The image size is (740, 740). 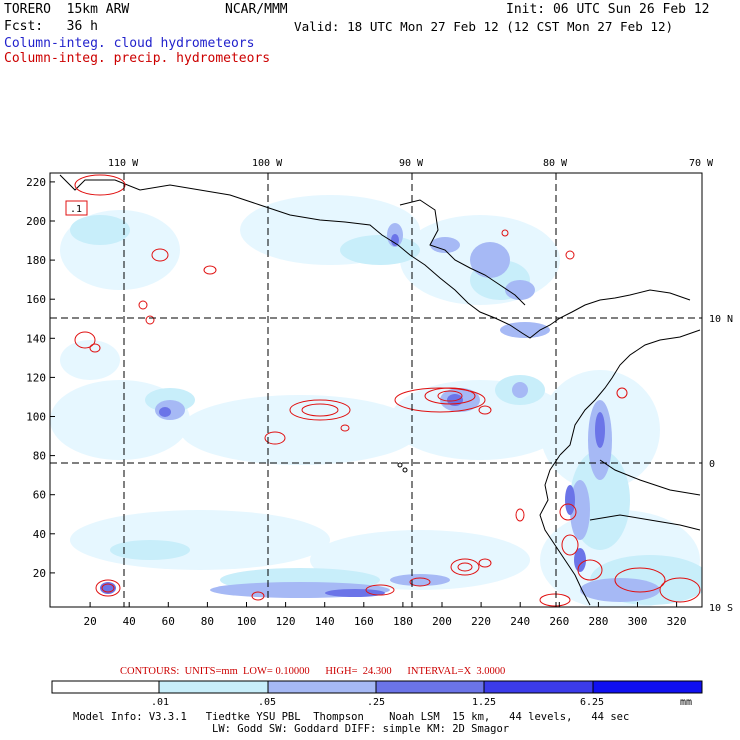 I want to click on marker-box, so click(x=76, y=208).